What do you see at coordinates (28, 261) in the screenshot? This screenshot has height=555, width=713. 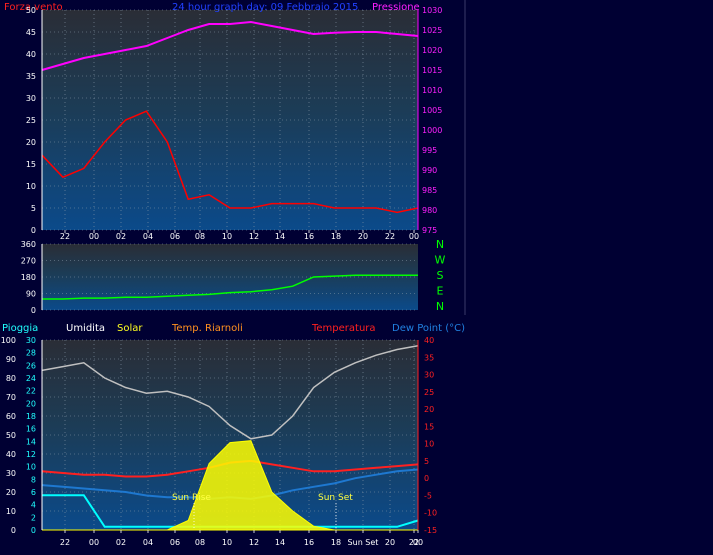 I see `dir-axis-tick-label: 270` at bounding box center [28, 261].